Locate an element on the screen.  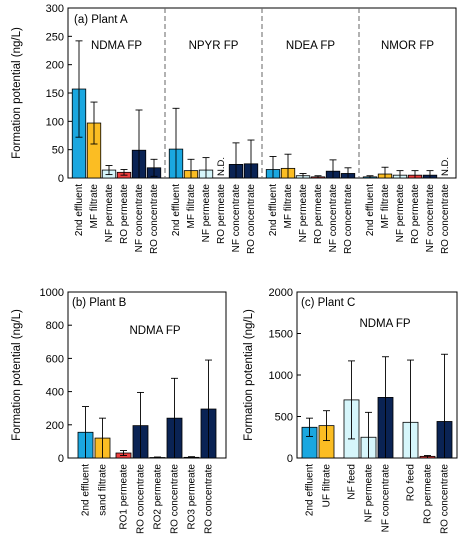
category-label: UF filtrate is located at coordinates (327, 486).